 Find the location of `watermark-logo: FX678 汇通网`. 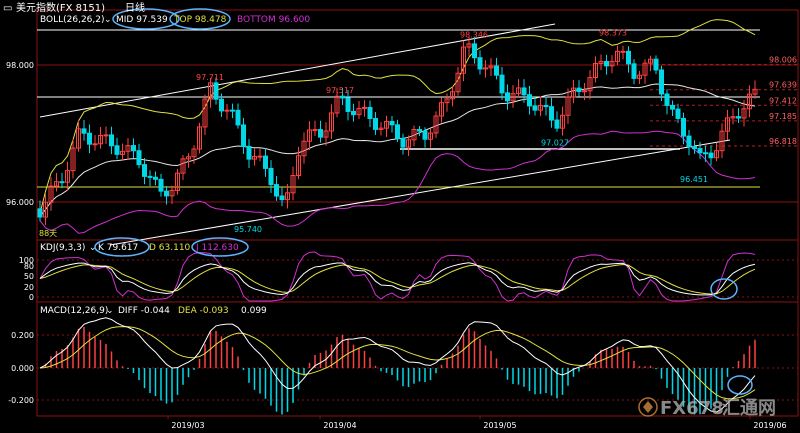

watermark-logo: FX678 汇通网 is located at coordinates (707, 408).